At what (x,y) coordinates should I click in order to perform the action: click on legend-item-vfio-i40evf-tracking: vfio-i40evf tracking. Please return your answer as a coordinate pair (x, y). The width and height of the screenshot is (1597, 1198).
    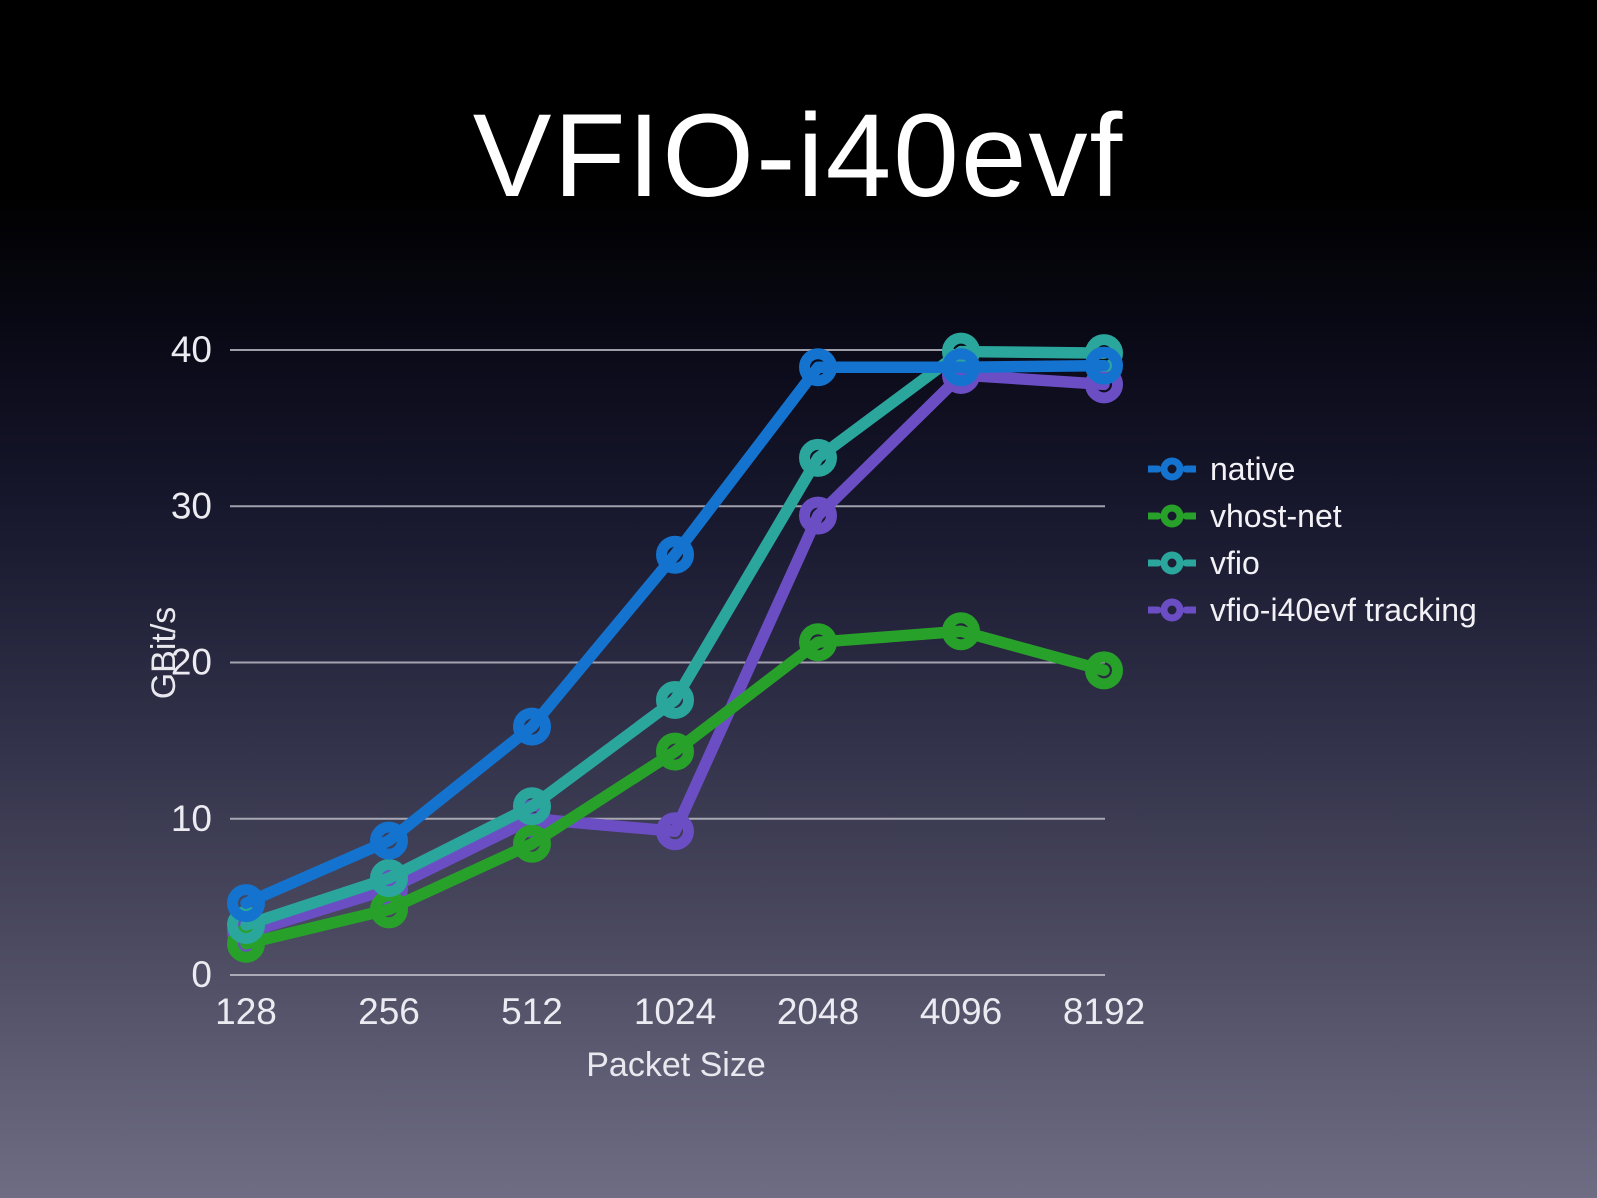
    Looking at the image, I should click on (1312, 609).